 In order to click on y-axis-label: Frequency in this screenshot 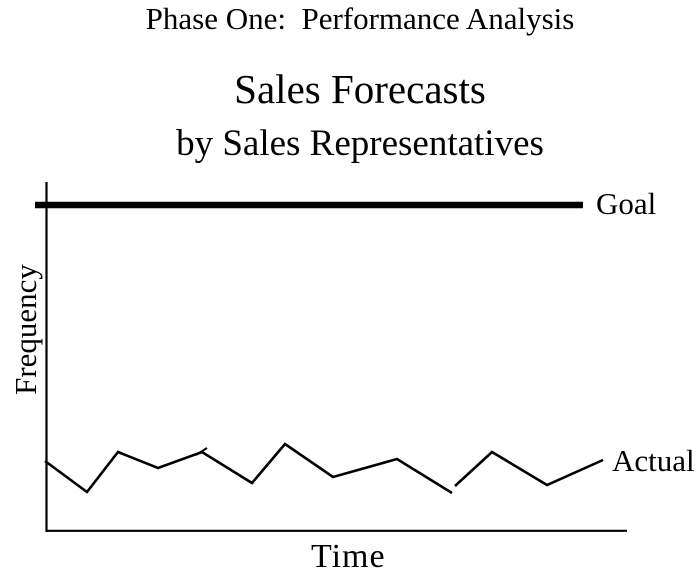, I will do `click(25, 329)`.